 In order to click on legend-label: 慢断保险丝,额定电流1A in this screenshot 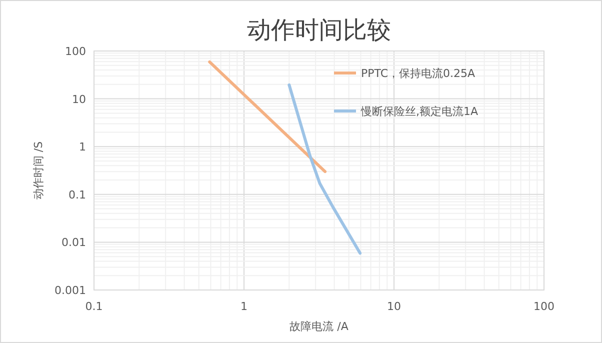, I will do `click(419, 111)`.